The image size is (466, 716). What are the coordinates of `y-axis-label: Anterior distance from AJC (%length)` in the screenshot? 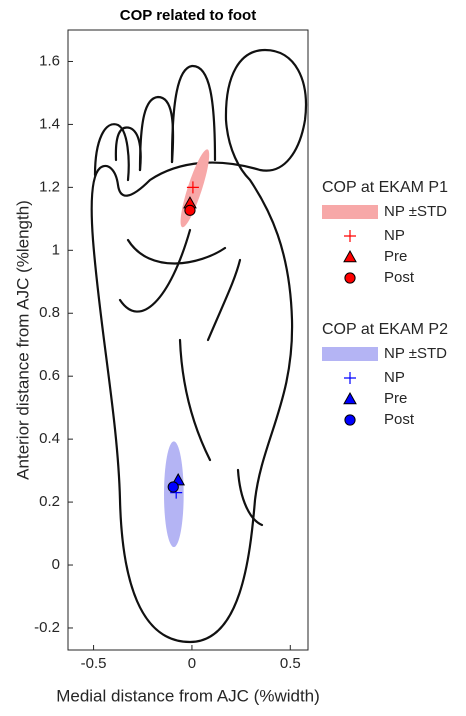 It's located at (22, 340).